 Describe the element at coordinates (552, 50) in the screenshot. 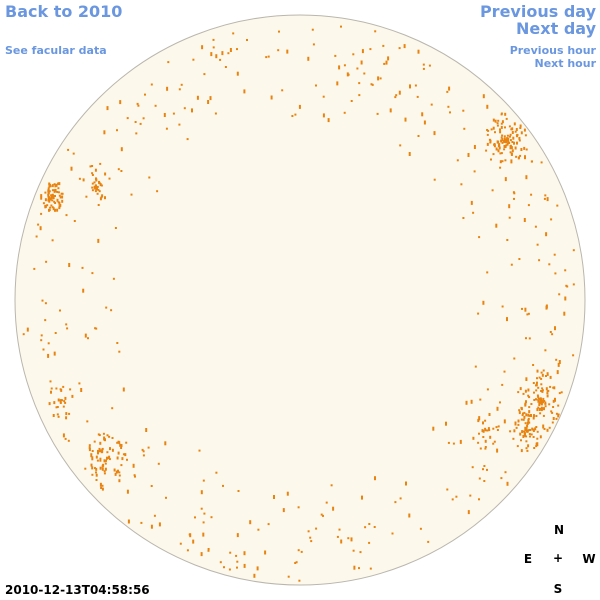

I see `previous-hour-link: Previous hour` at that location.